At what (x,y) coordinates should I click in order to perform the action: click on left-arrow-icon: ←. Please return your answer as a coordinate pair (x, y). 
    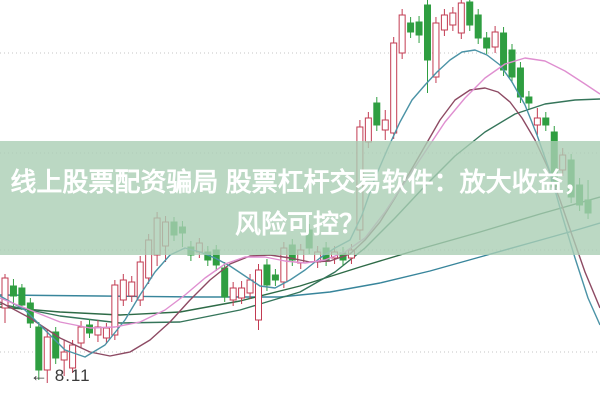
    Looking at the image, I should click on (39, 375).